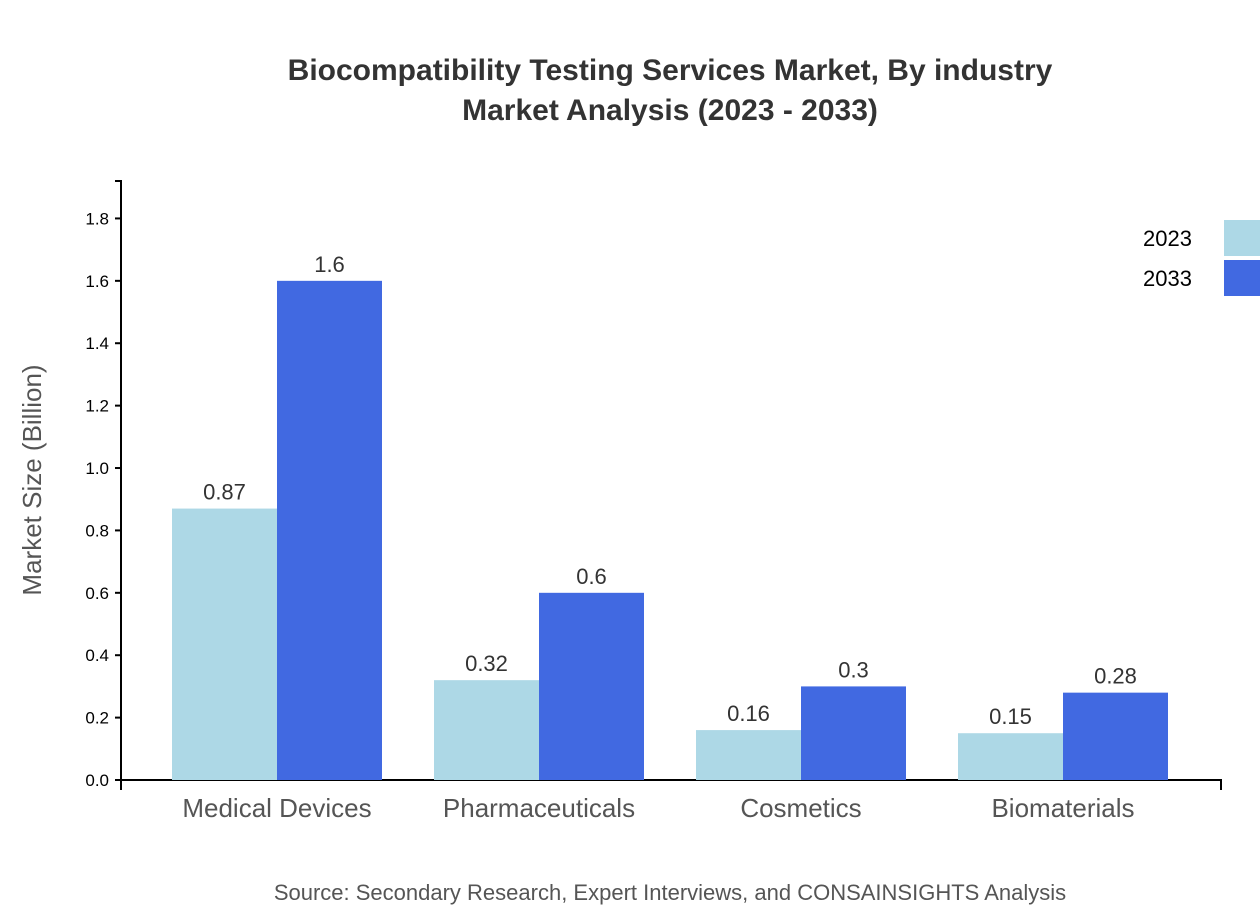 Image resolution: width=1260 pixels, height=920 pixels. What do you see at coordinates (224, 492) in the screenshot?
I see `data-label: 0.87` at bounding box center [224, 492].